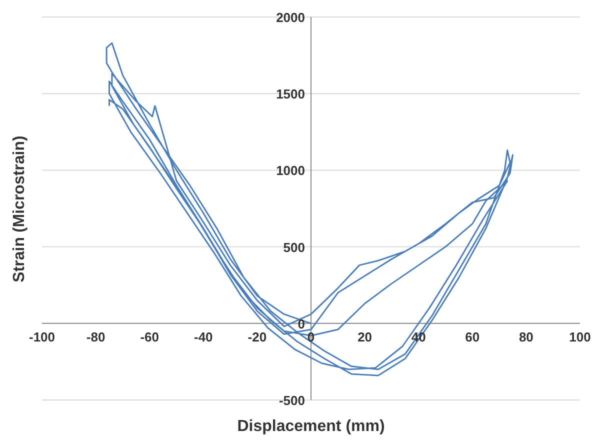 Image resolution: width=605 pixels, height=440 pixels. I want to click on y-tick-label: 500, so click(294, 247).